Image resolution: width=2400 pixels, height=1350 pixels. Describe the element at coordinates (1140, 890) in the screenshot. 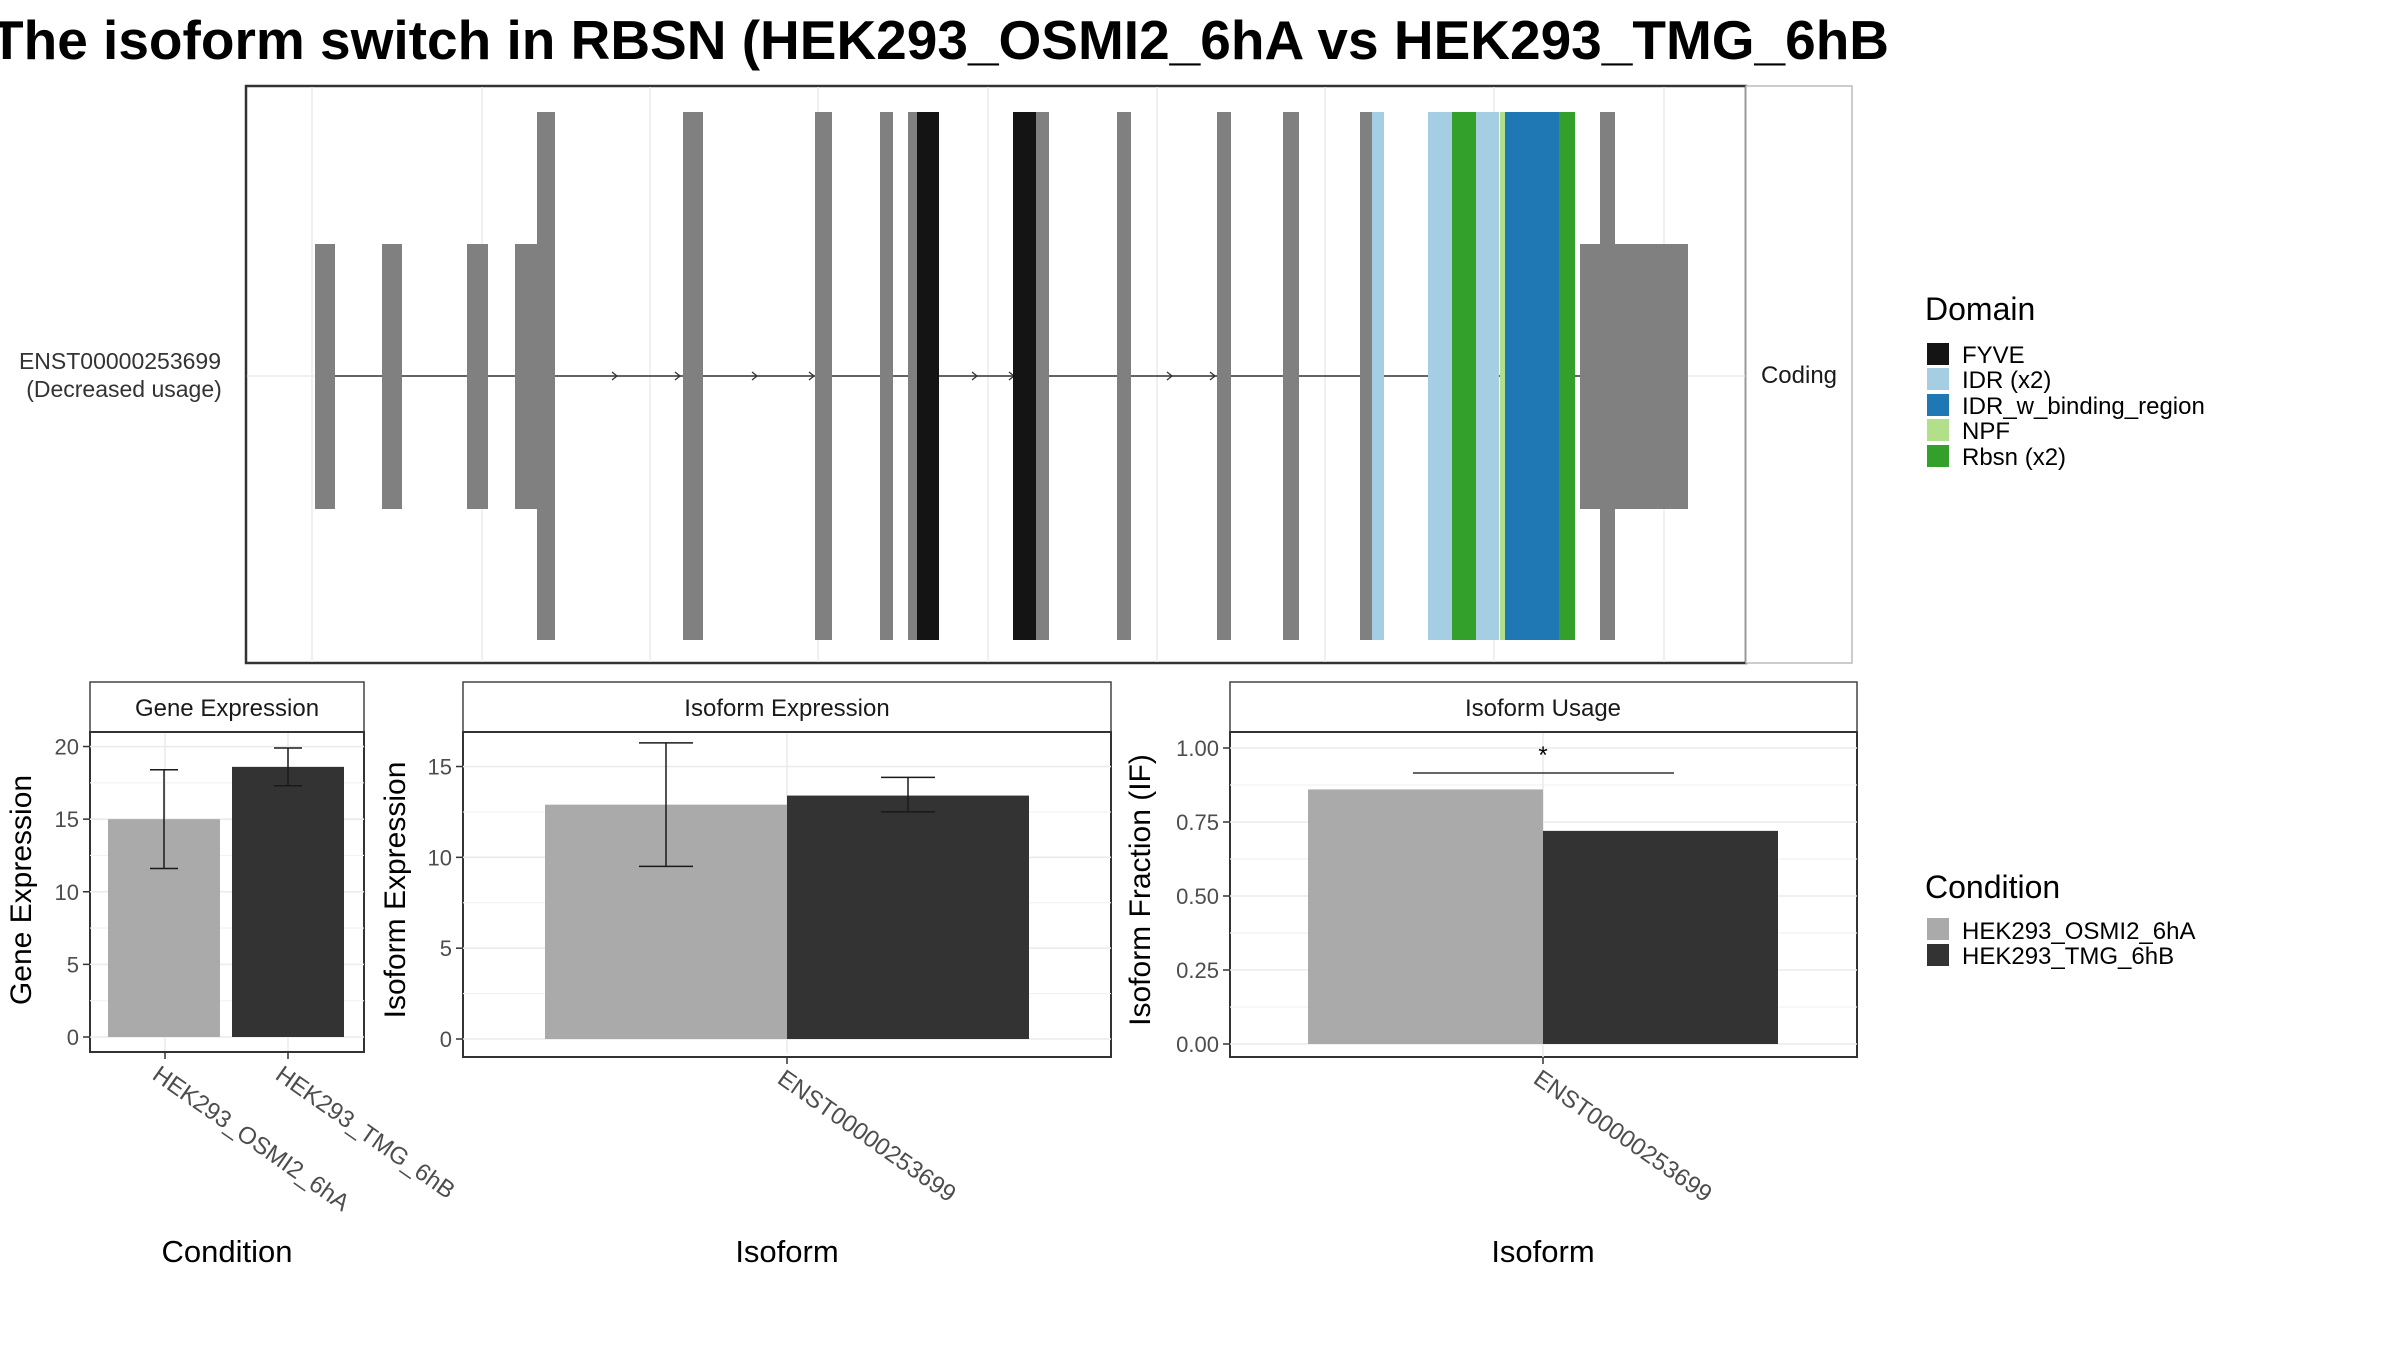

I see `isoform-usage-y-label: Isoform Fraction (IF)` at that location.